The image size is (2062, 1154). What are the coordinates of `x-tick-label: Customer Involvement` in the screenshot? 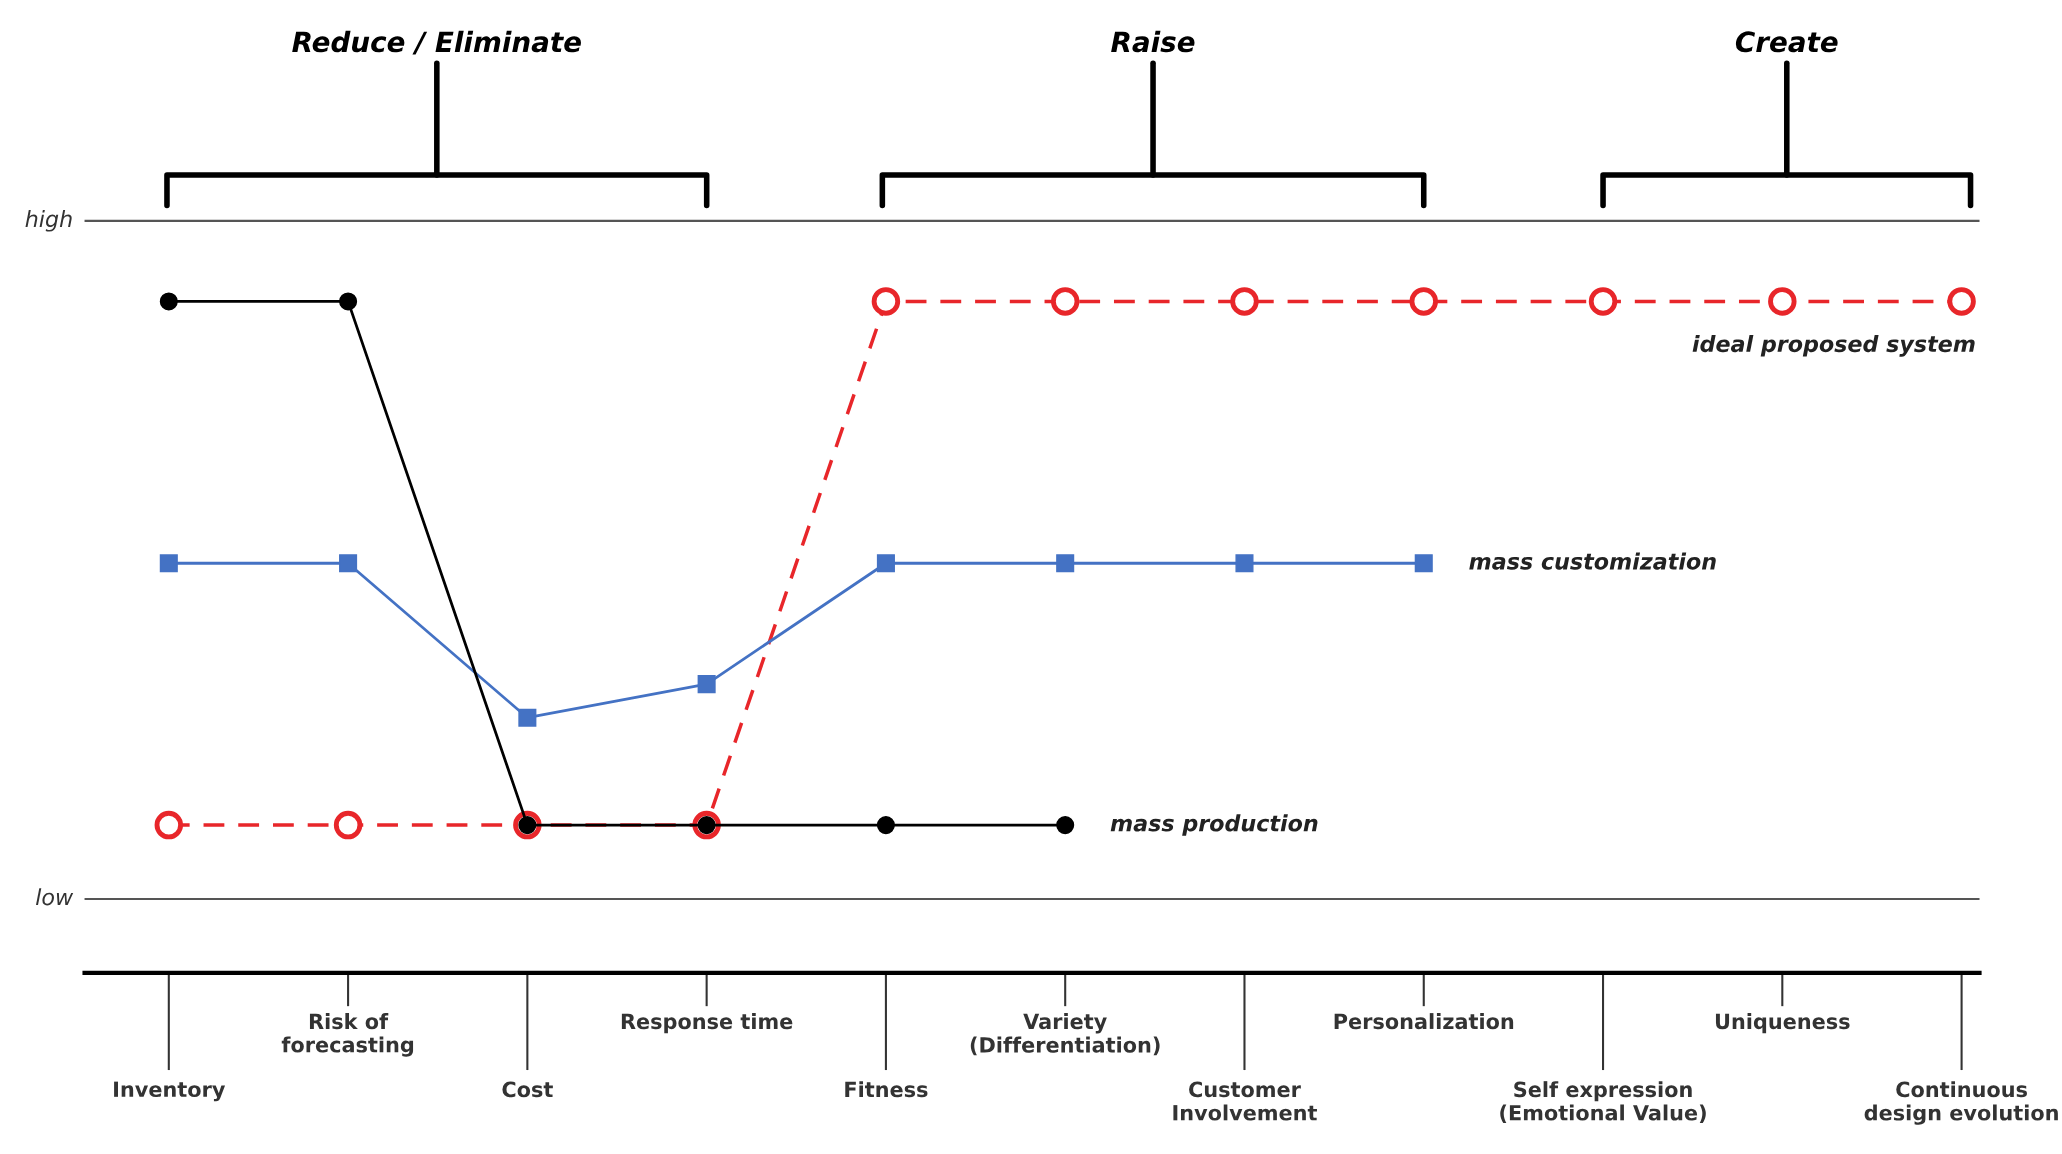 It's located at (1245, 1101).